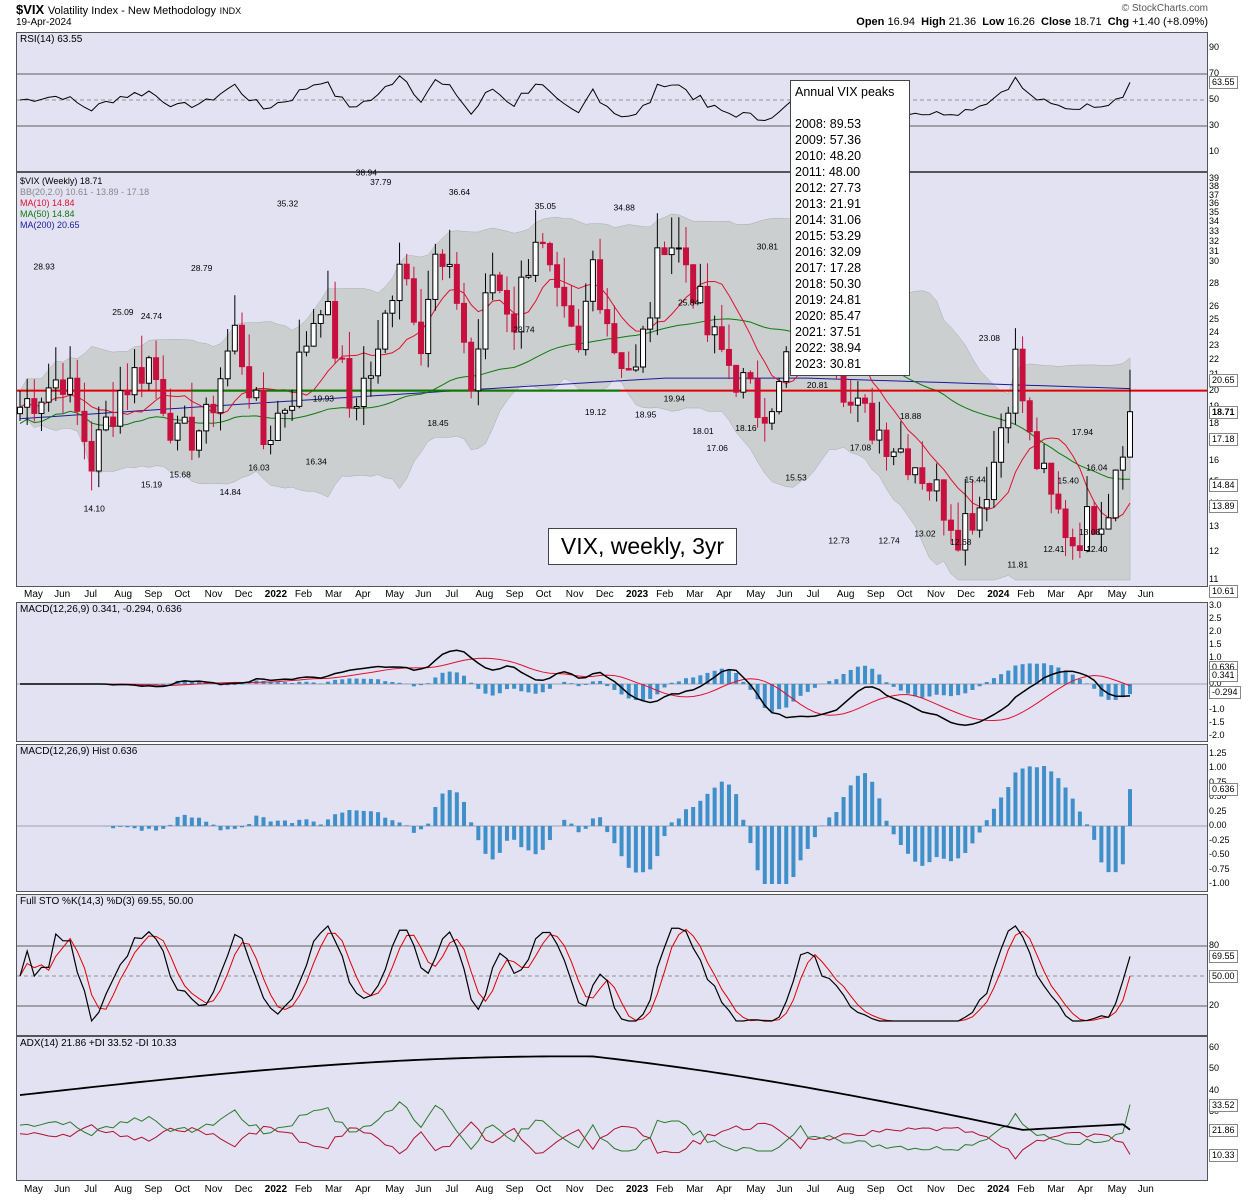  I want to click on macd-value-tag: 0.341, so click(1223, 676).